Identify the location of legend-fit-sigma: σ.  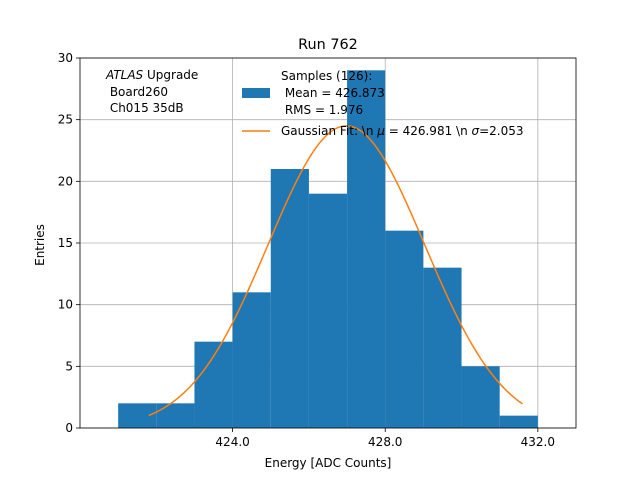
(476, 131).